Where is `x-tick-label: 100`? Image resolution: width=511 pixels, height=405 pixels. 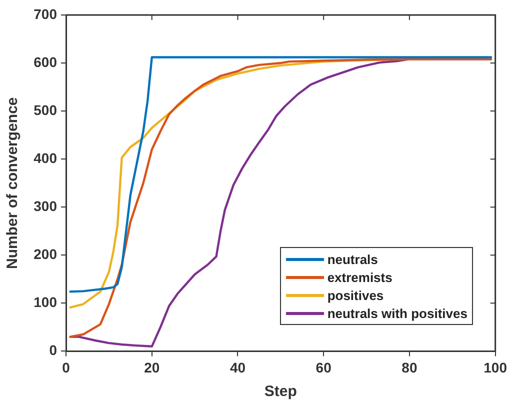
x-tick-label: 100 is located at coordinates (496, 367).